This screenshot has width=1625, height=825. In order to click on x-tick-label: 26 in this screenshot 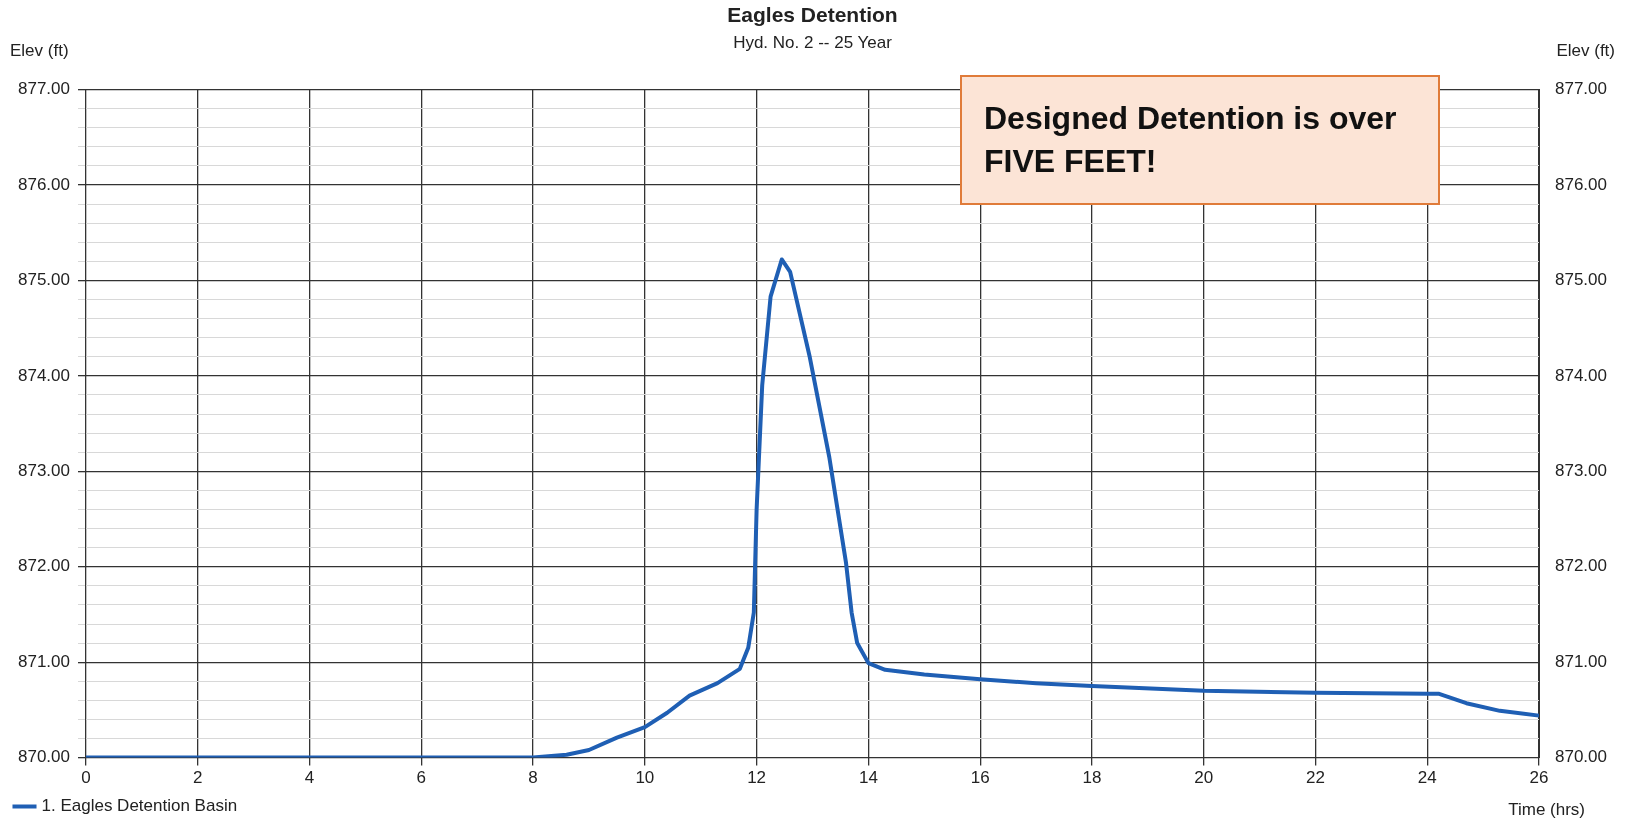, I will do `click(1539, 778)`.